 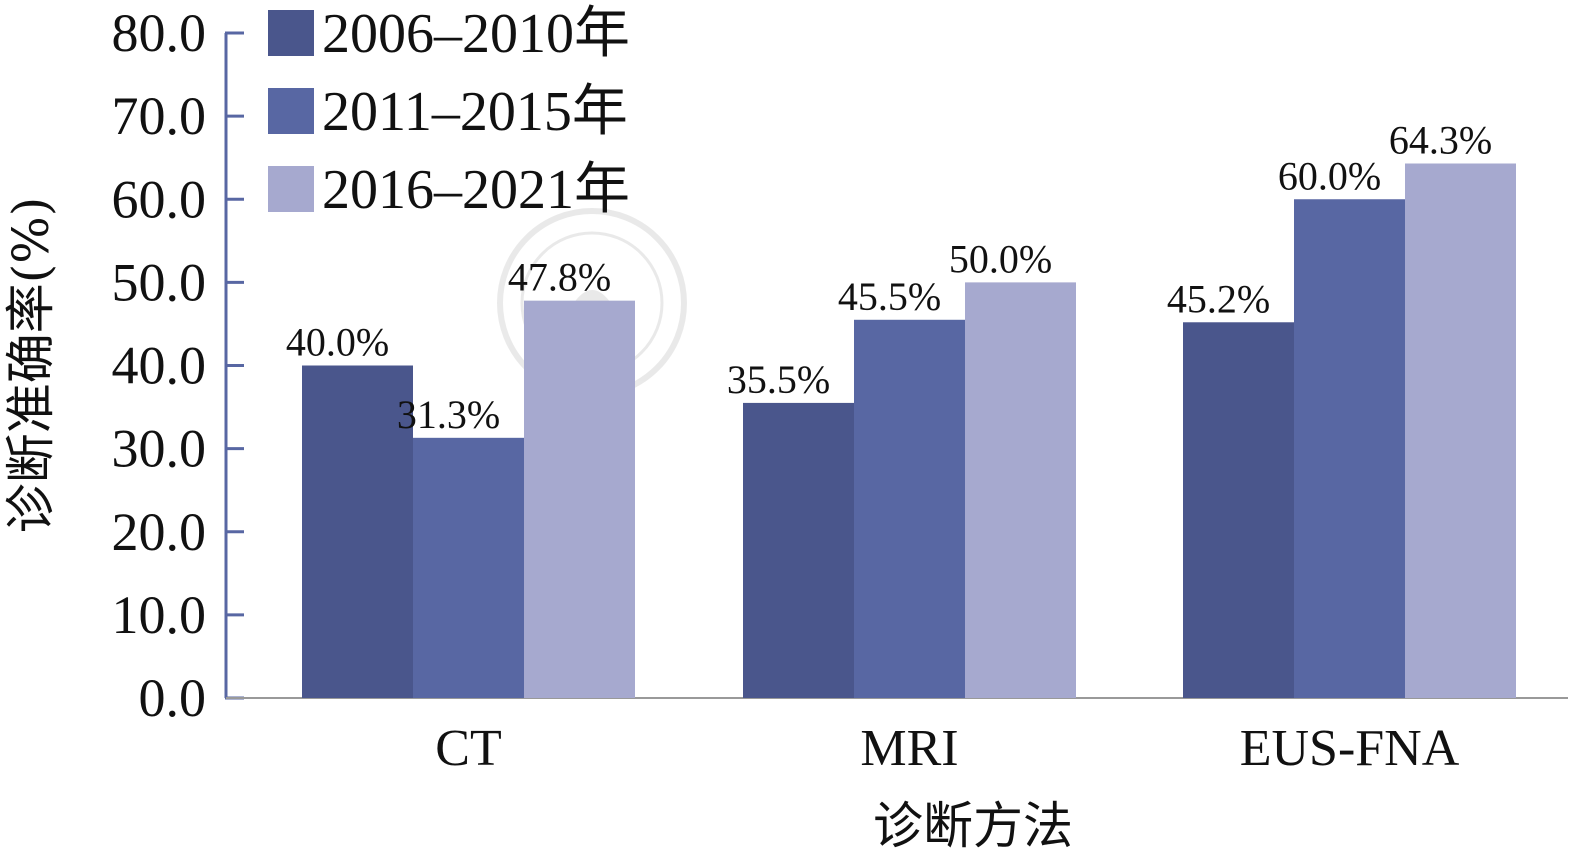 What do you see at coordinates (159, 282) in the screenshot?
I see `y-tick-label: 50.0` at bounding box center [159, 282].